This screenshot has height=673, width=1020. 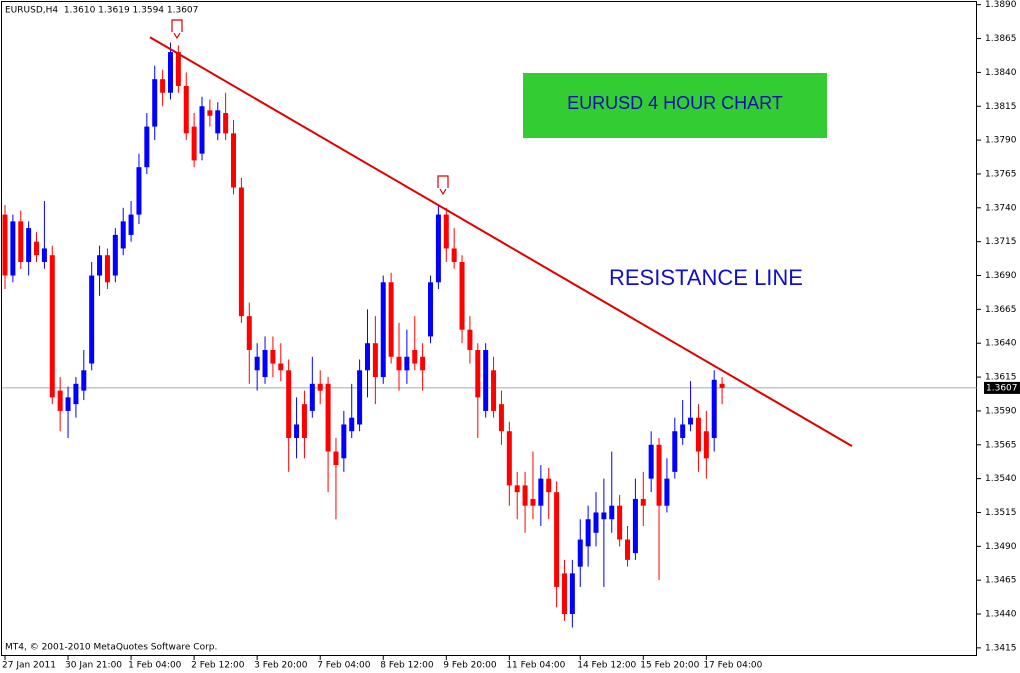 What do you see at coordinates (1001, 445) in the screenshot?
I see `y-tick-label: 1.3565` at bounding box center [1001, 445].